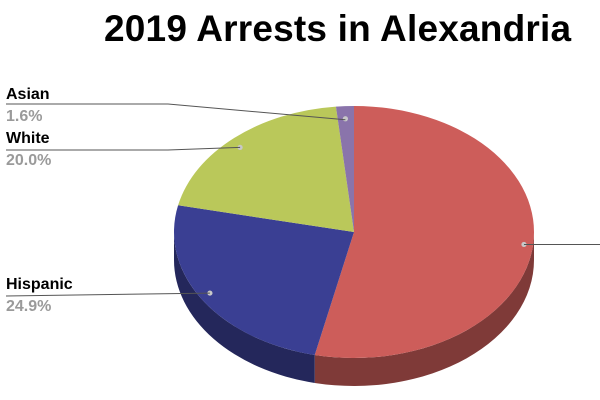  I want to click on pie-slice-hispanic, so click(264, 280).